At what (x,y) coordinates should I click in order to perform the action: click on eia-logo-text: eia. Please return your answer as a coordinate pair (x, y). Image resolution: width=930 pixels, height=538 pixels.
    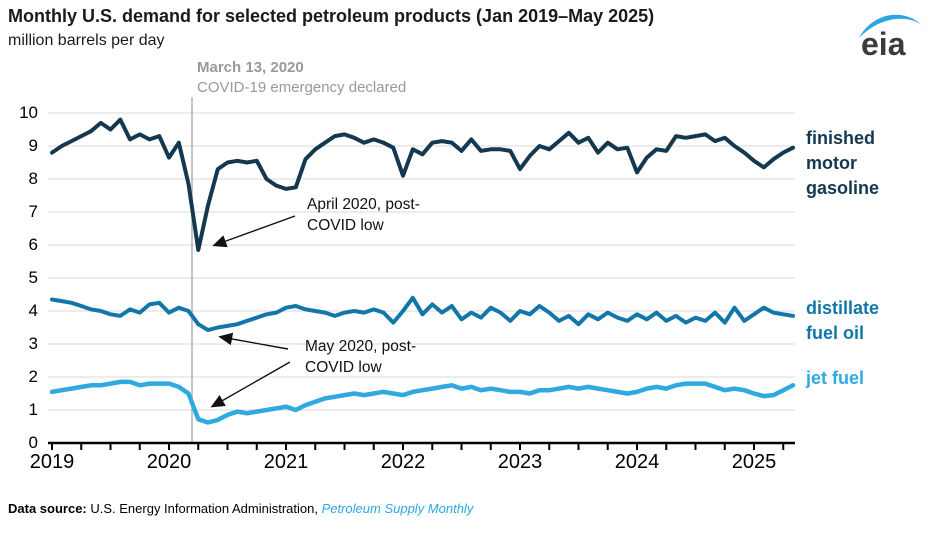
    Looking at the image, I should click on (883, 42).